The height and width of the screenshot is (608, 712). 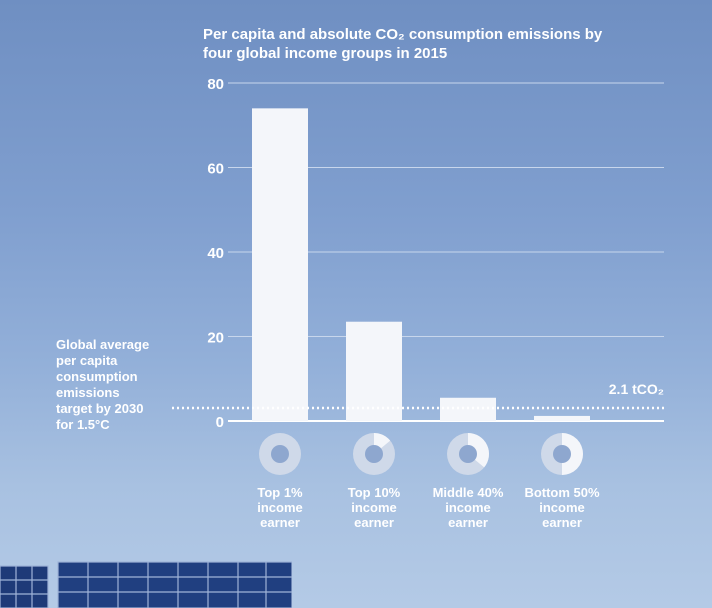 I want to click on category-label: Top 10%, so click(x=374, y=492).